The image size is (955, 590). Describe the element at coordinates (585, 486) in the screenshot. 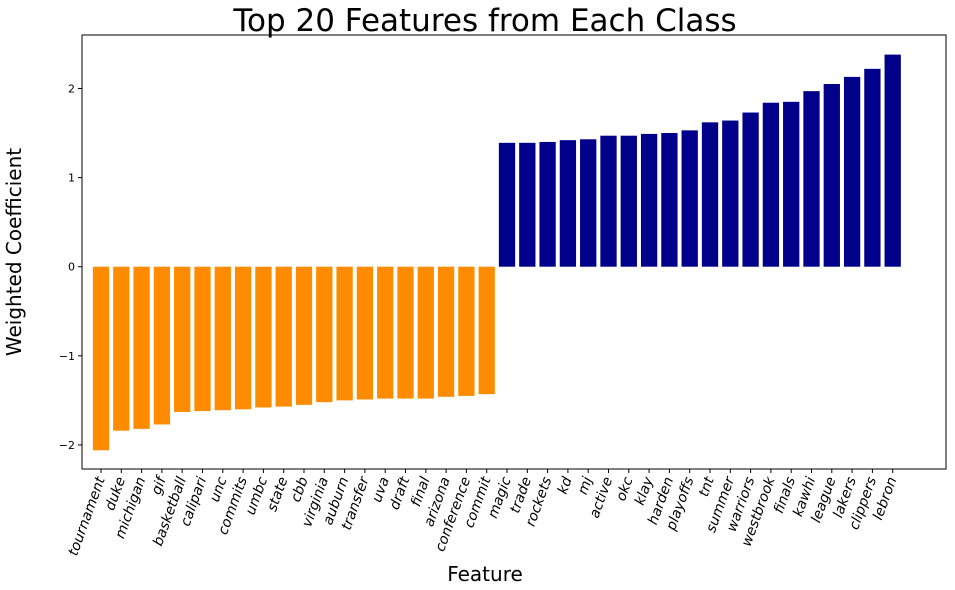

I see `x-tick-label: mj` at that location.